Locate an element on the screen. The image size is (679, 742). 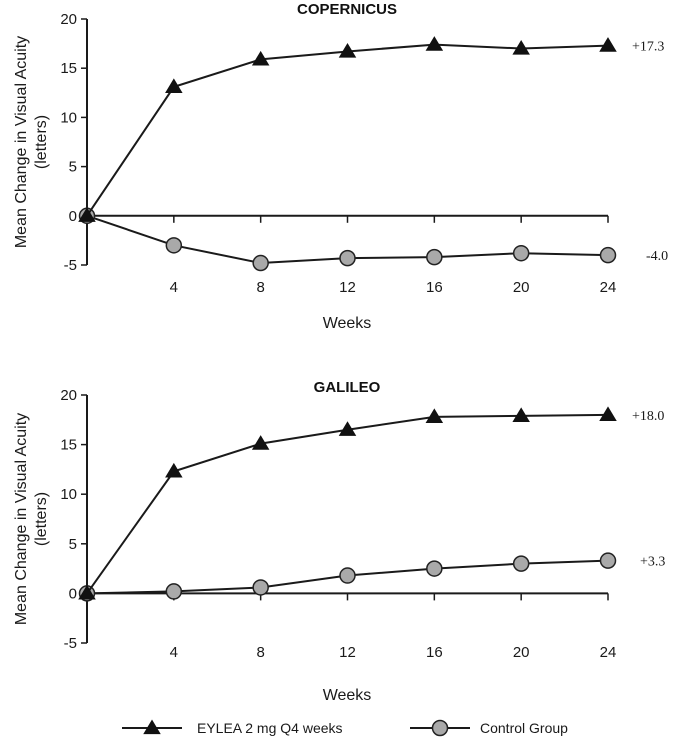
legend: EYLEA 2 mg Q4 weeks Control Group is located at coordinates (345, 728).